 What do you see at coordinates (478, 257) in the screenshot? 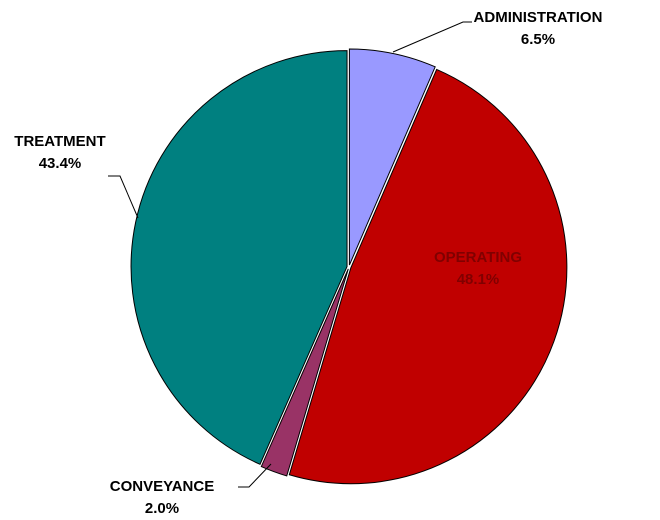
I see `slice-label: OPERATING` at bounding box center [478, 257].